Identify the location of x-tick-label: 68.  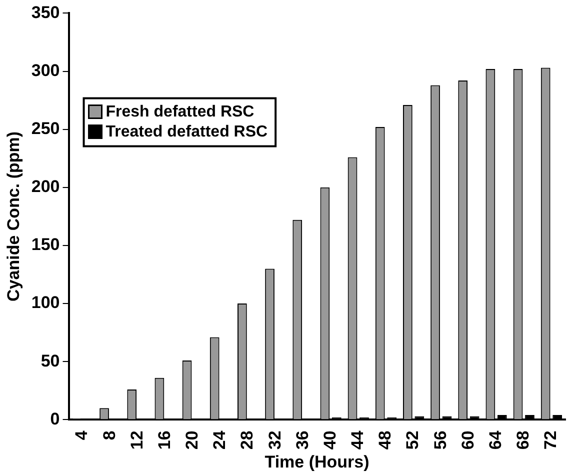
(523, 440).